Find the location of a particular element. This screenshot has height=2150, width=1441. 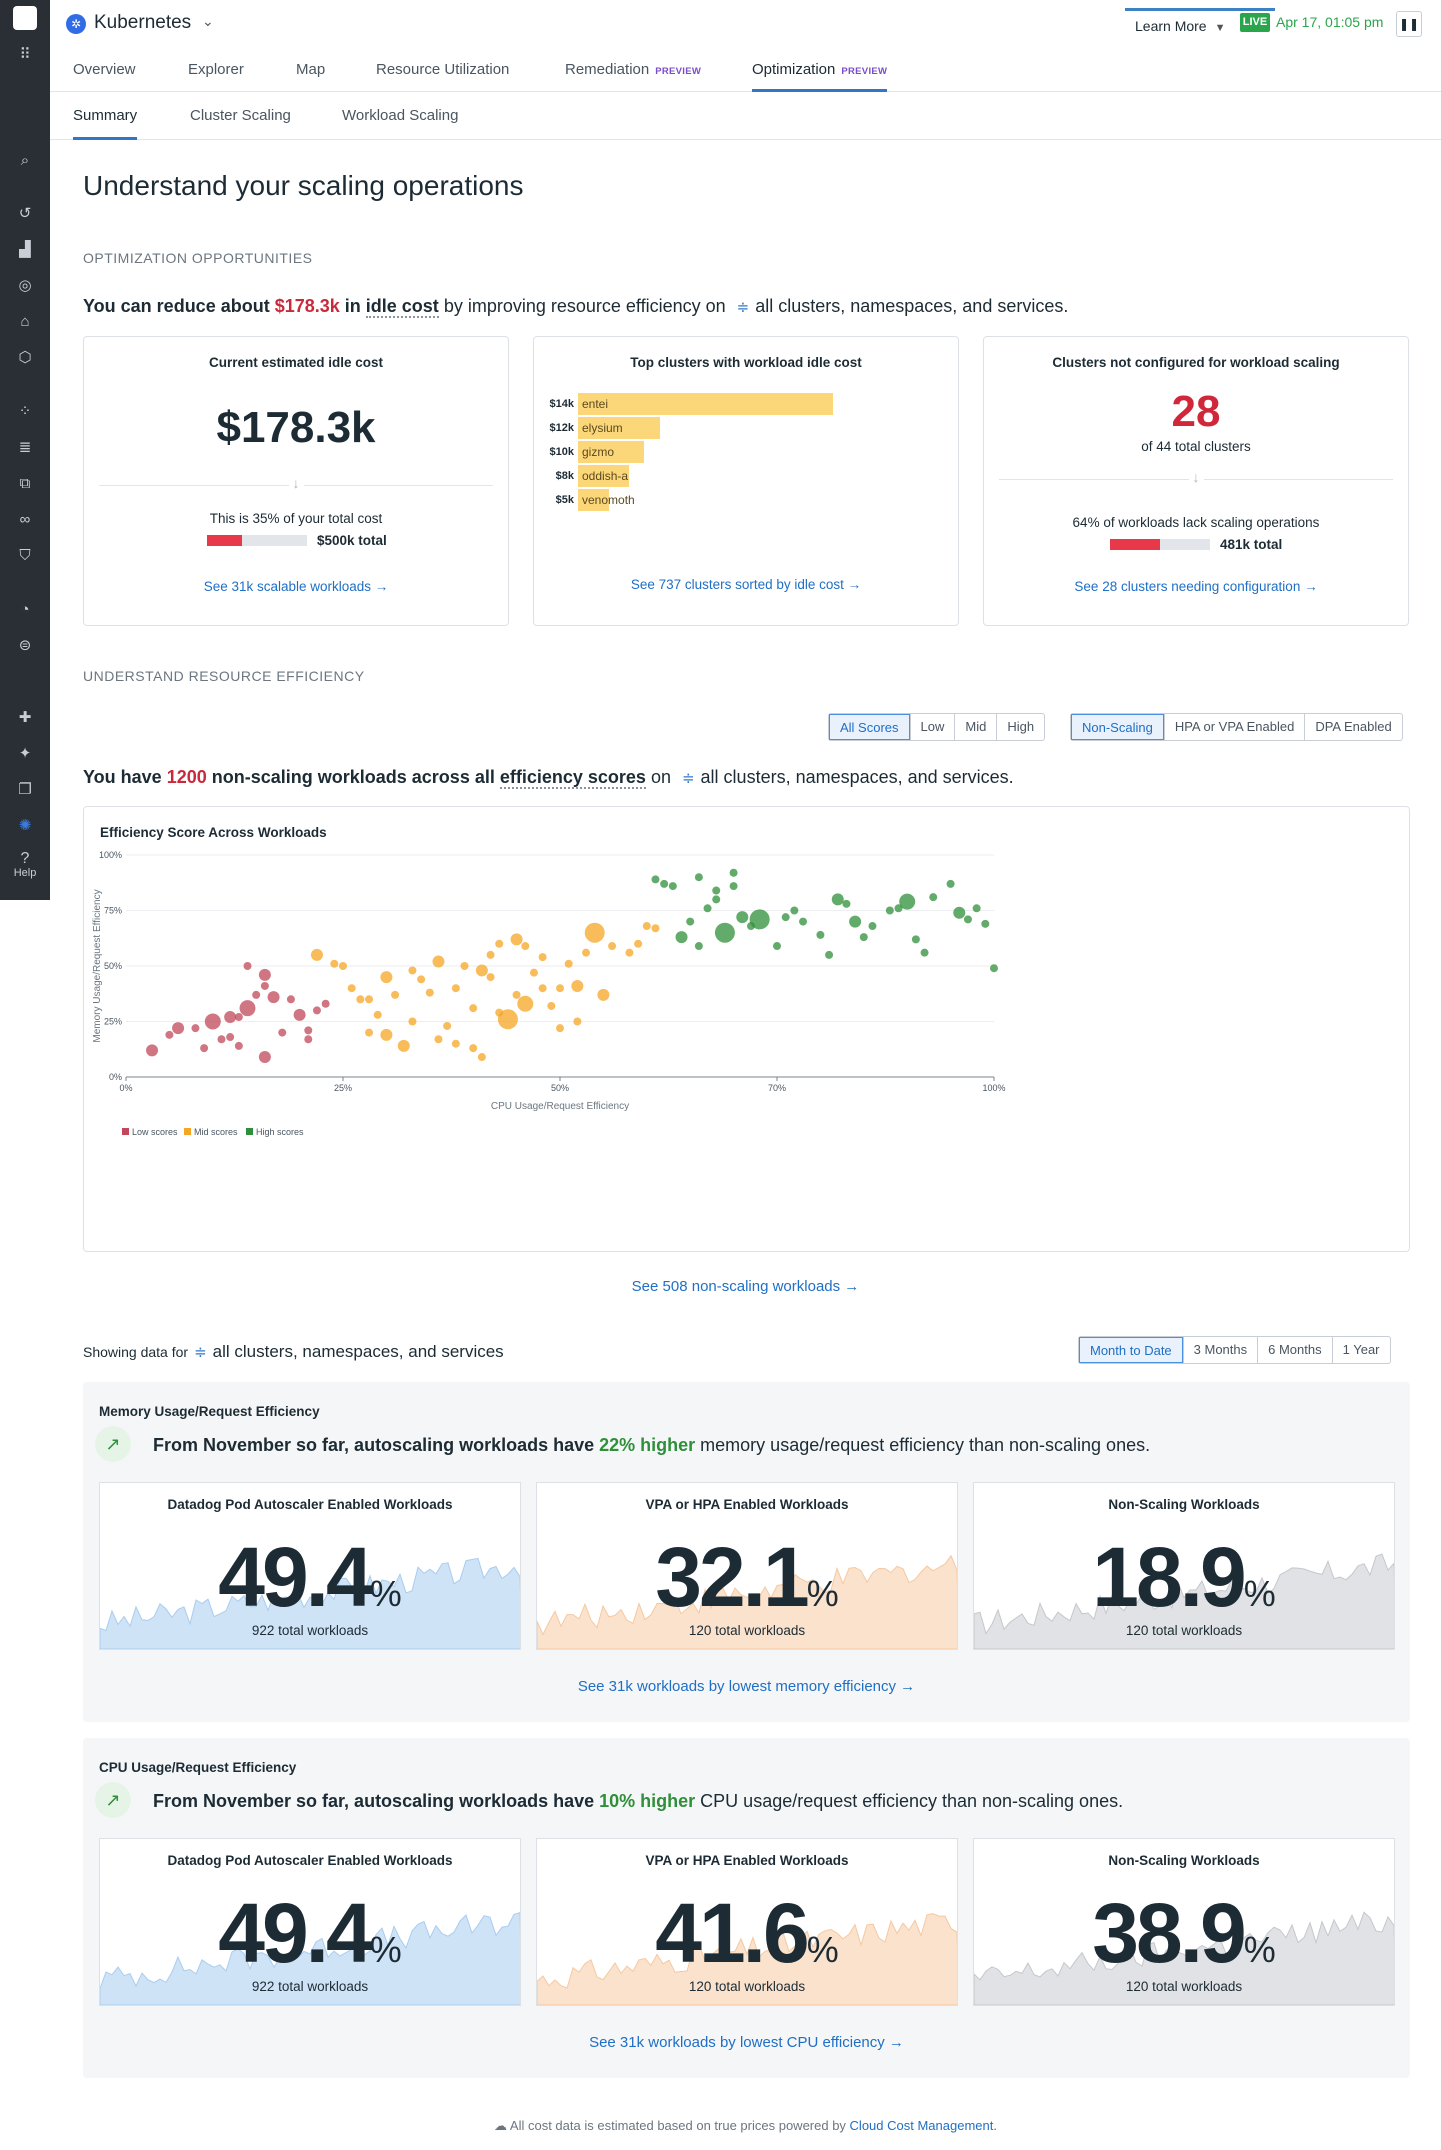

range-6-months: 6 Months is located at coordinates (1294, 1350).